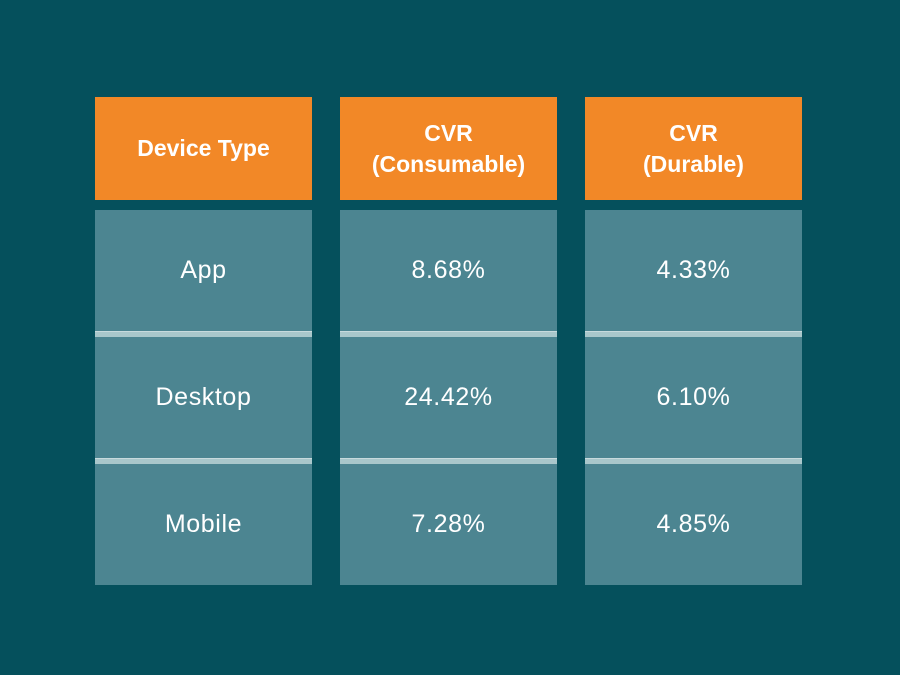 Image resolution: width=900 pixels, height=675 pixels. I want to click on table-cell: 6.10%, so click(693, 397).